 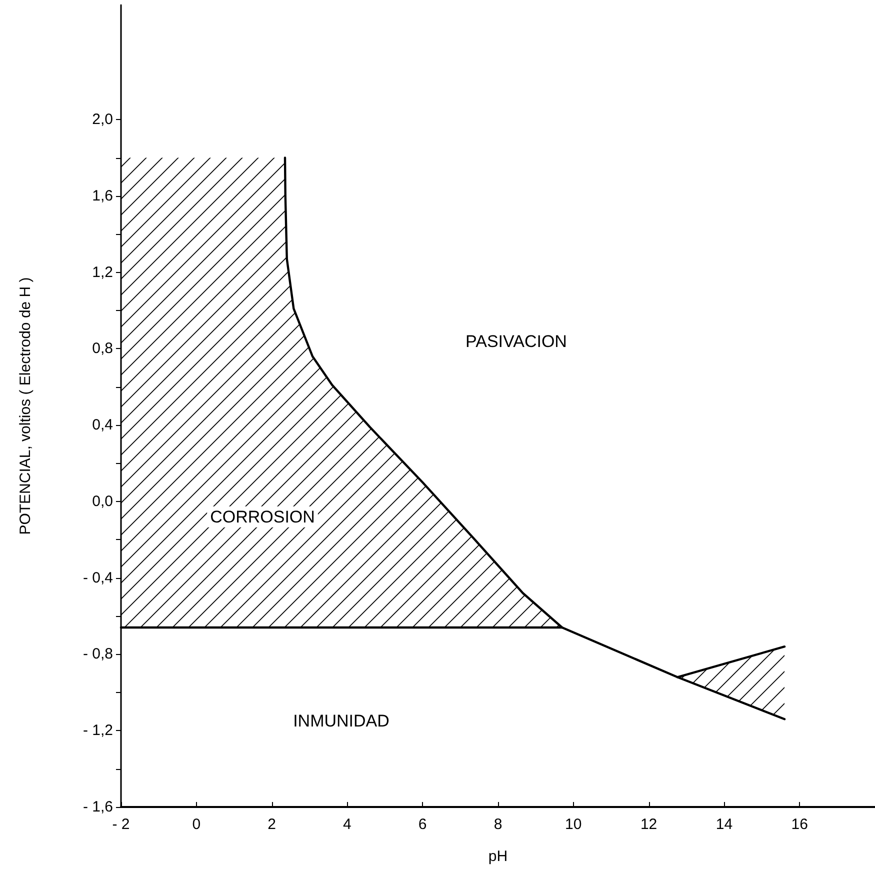 What do you see at coordinates (422, 824) in the screenshot?
I see `x-tick-label: 6` at bounding box center [422, 824].